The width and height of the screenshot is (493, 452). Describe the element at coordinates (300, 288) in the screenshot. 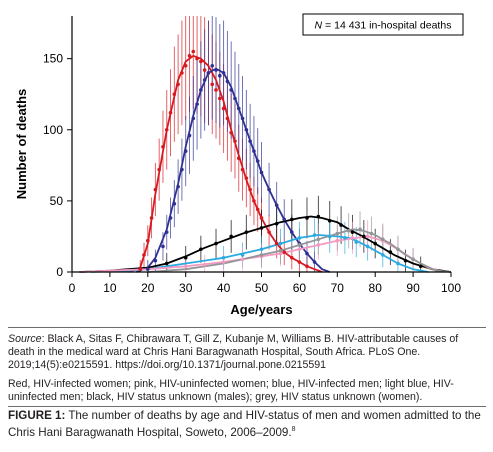

I see `x-tick-label-6: 60` at that location.